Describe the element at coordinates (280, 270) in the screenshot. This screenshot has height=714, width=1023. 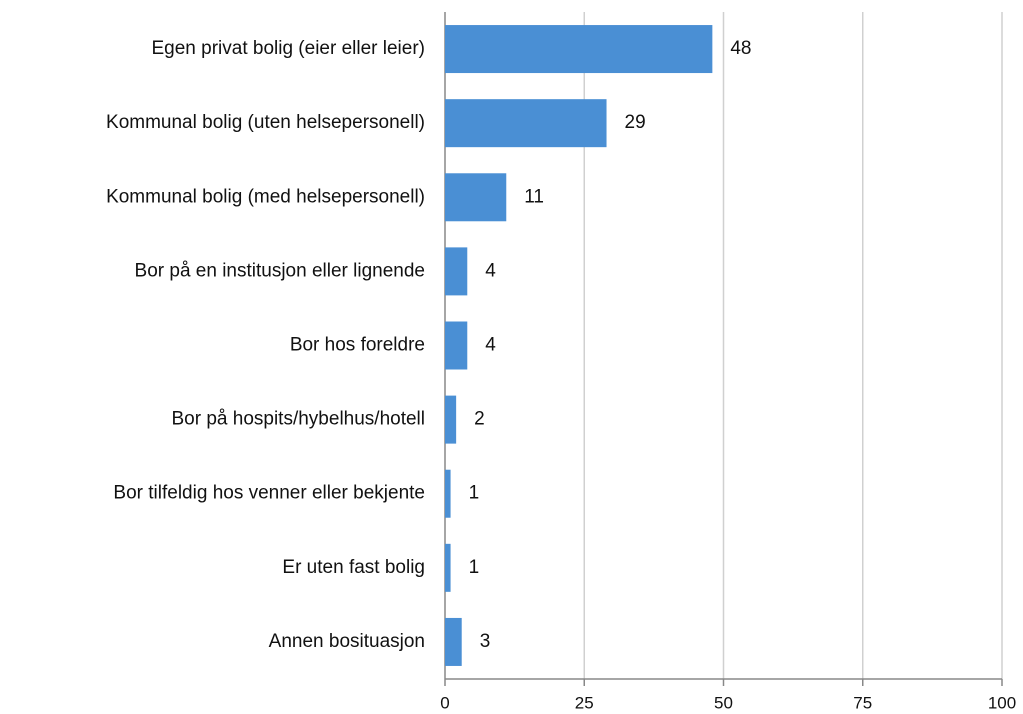
I see `category-label: Bor på en institusjon eller lignende` at that location.